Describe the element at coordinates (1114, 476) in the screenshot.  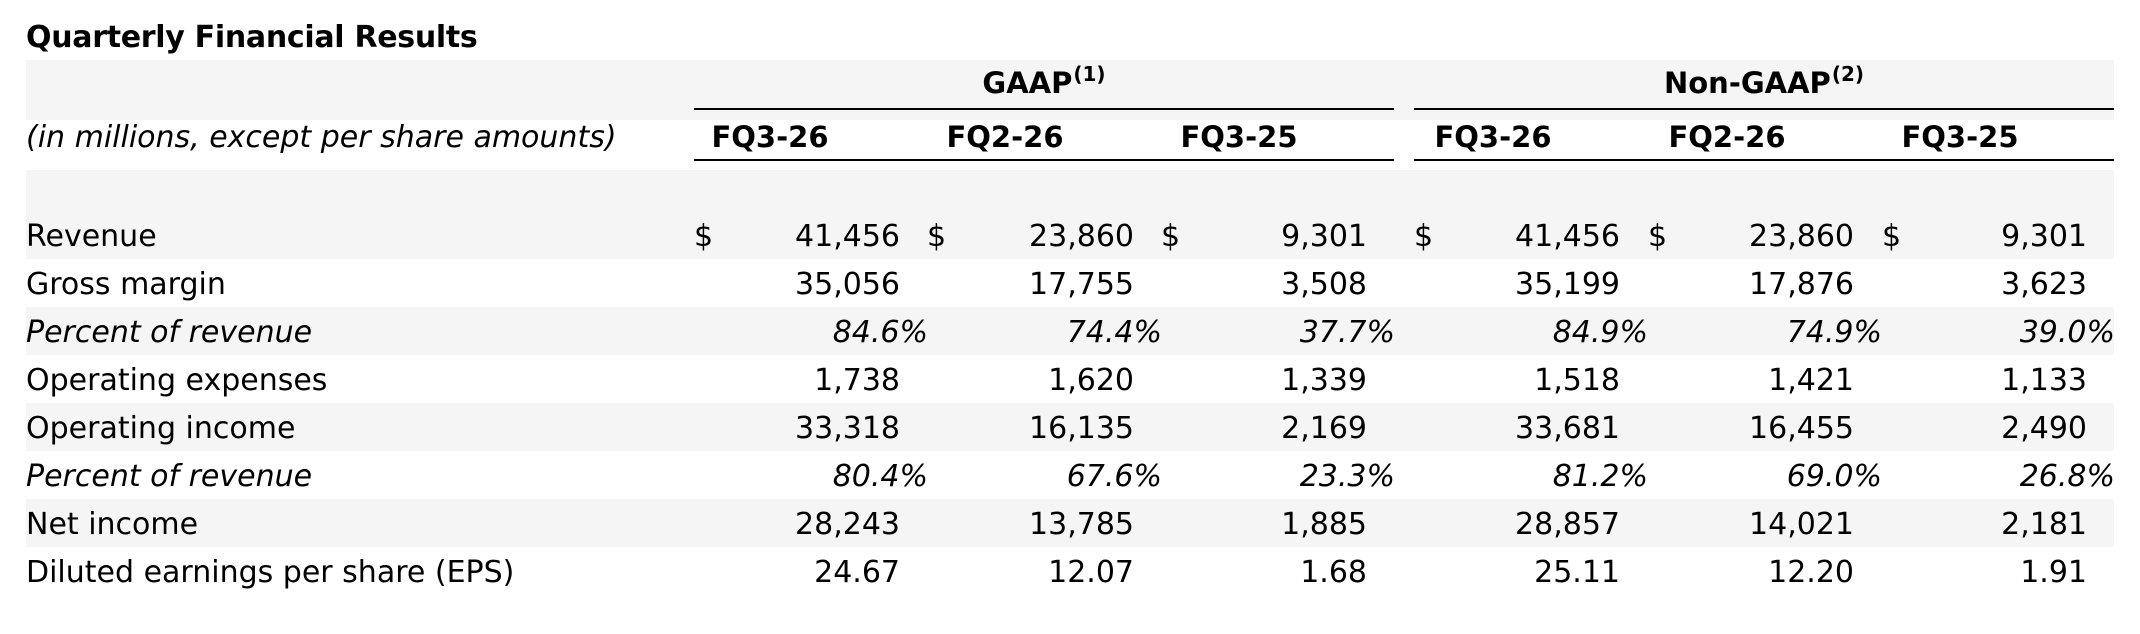
I see `table-cell: 67.6%` at that location.